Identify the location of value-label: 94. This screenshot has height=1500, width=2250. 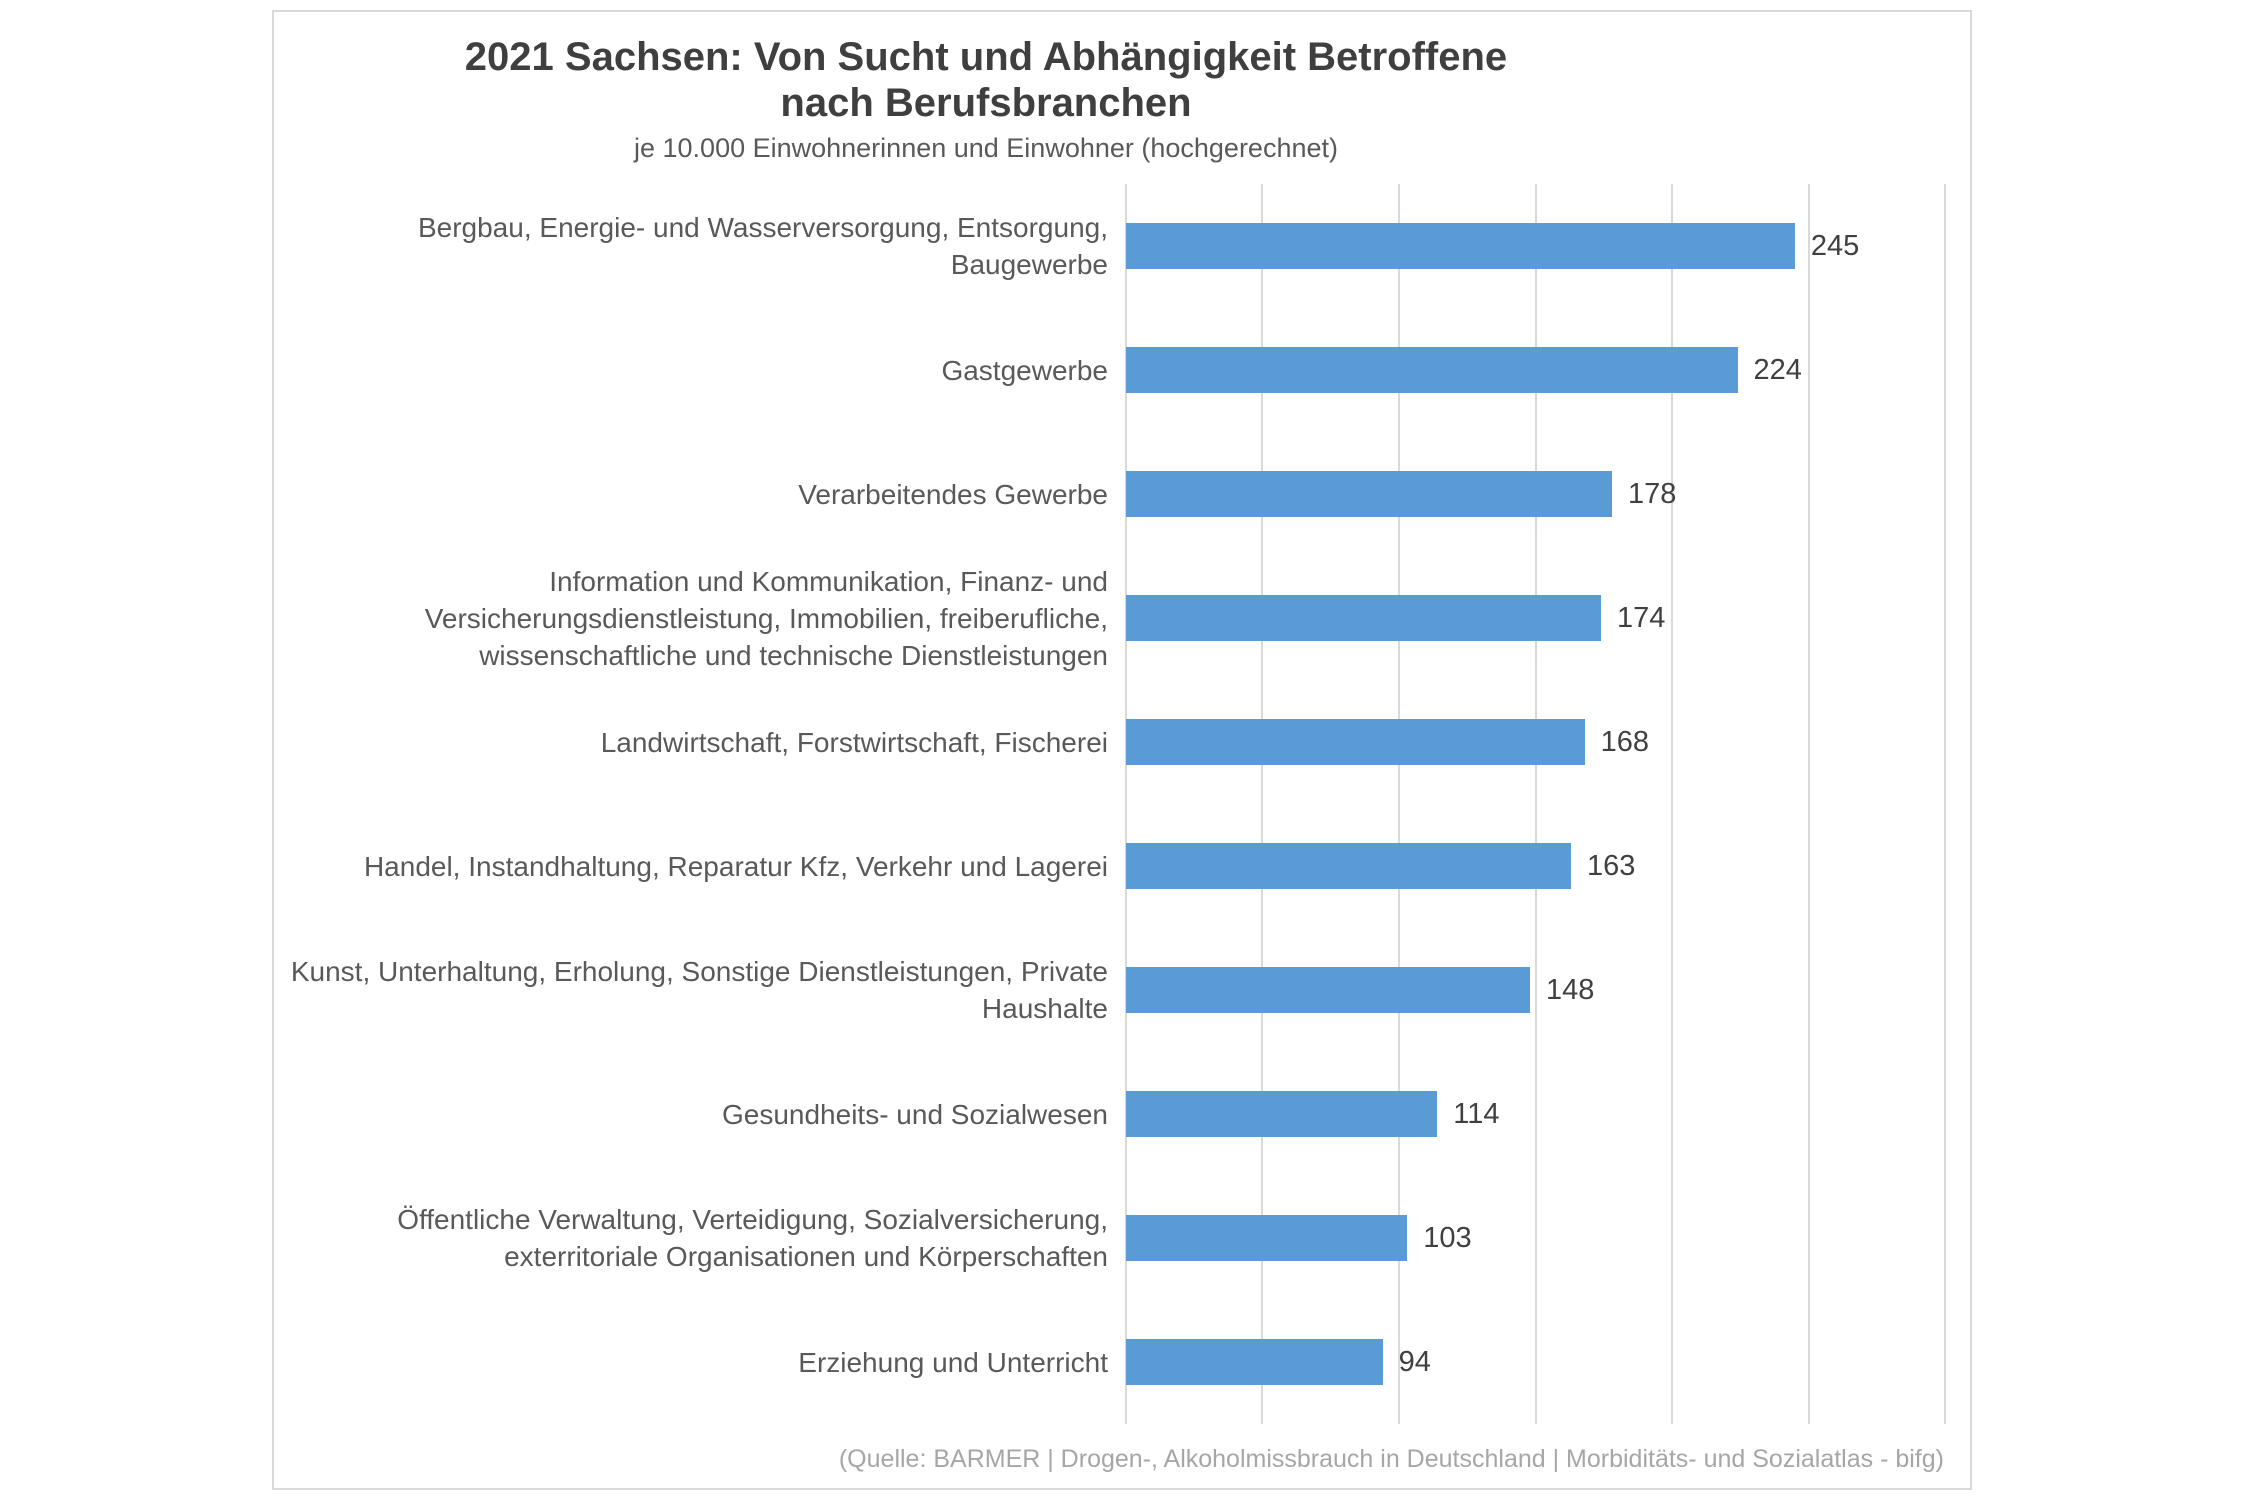
(1414, 1361).